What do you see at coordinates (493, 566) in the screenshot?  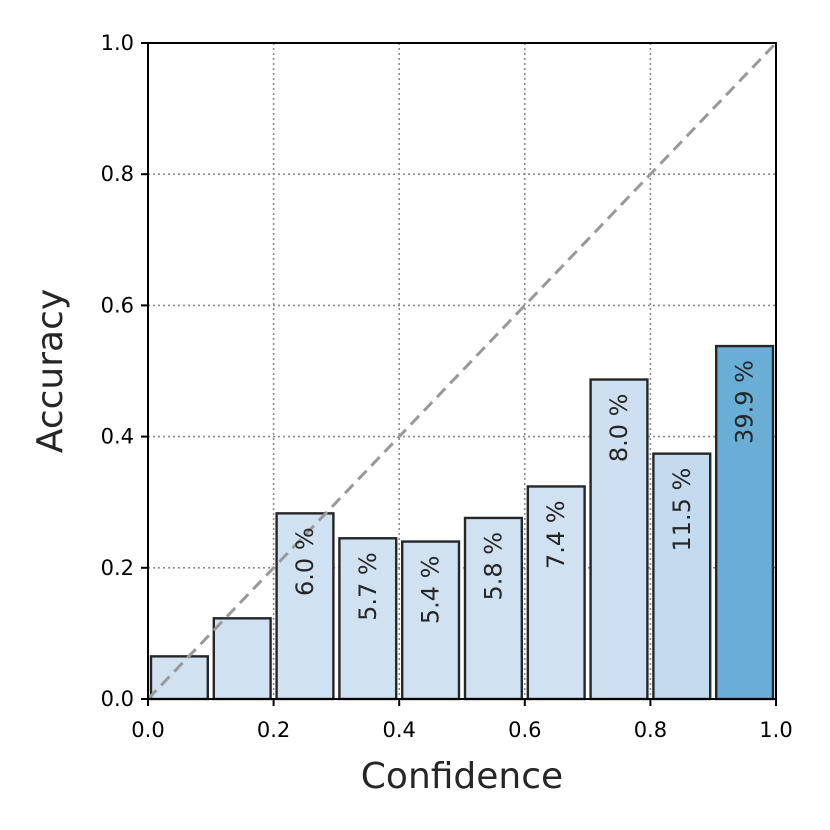 I see `bar-label-5: 5.8 %` at bounding box center [493, 566].